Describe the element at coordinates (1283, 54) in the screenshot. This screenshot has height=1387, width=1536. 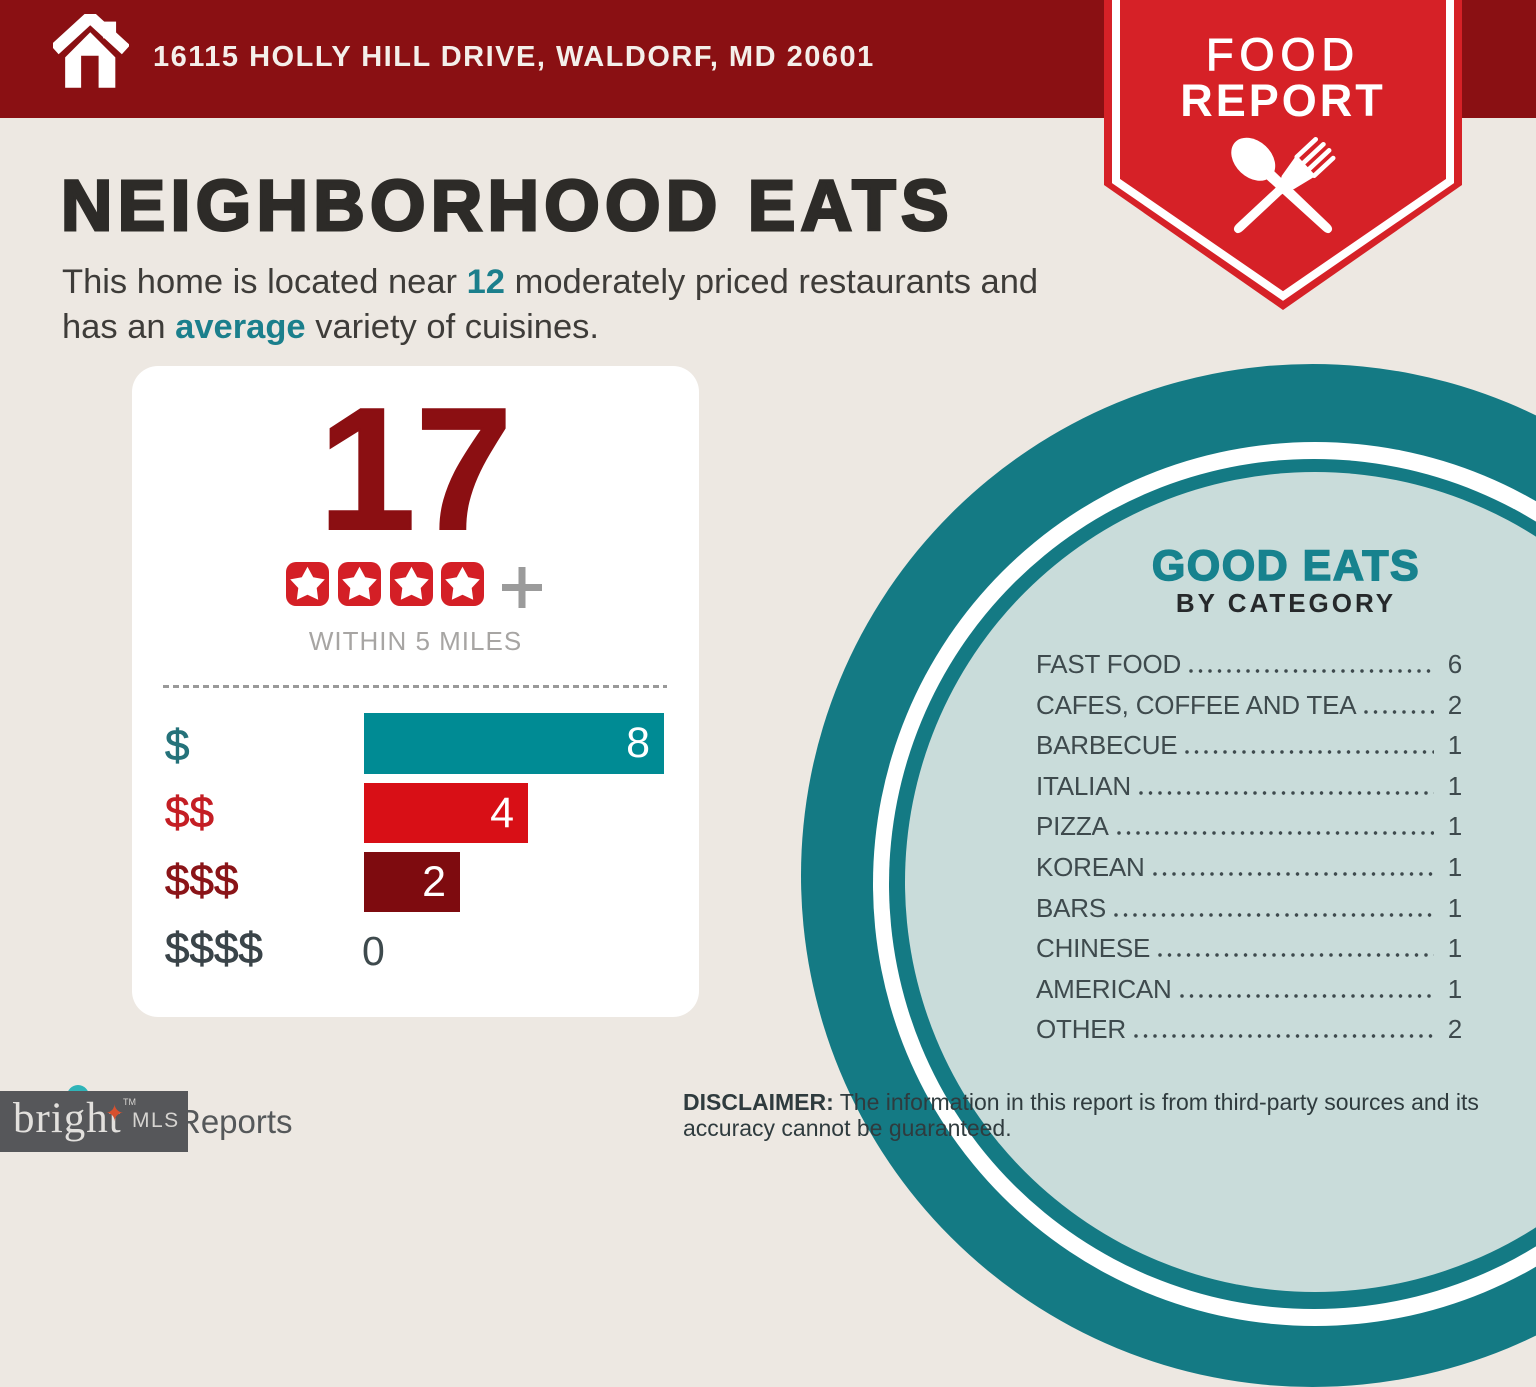
I see `svg-text: FOOD` at that location.